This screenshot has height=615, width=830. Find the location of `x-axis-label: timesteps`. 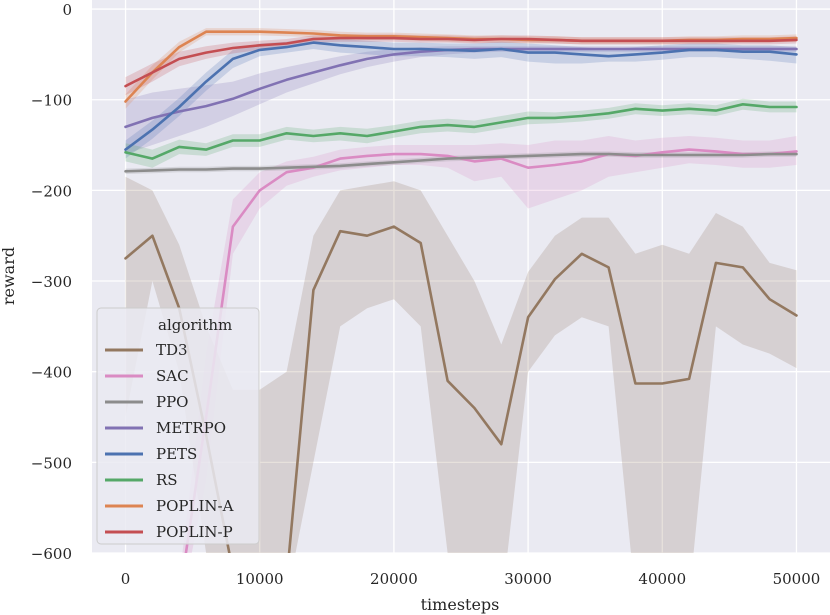

x-axis-label: timesteps is located at coordinates (460, 604).